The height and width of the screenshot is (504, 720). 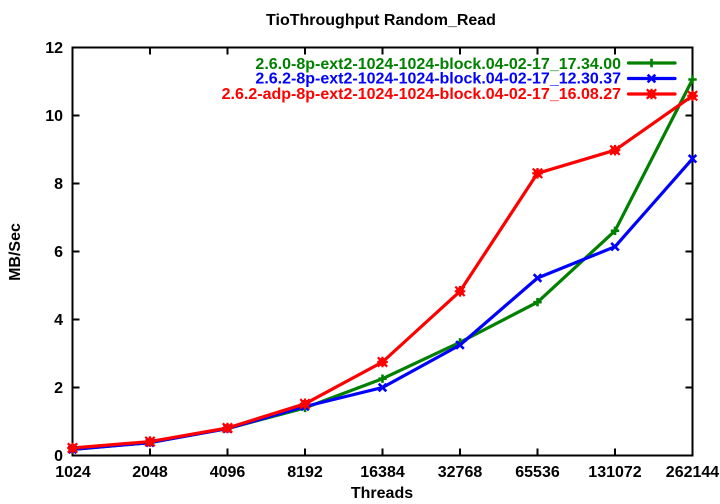 I want to click on svg-text: TioThroughput Random_Read, so click(x=381, y=20).